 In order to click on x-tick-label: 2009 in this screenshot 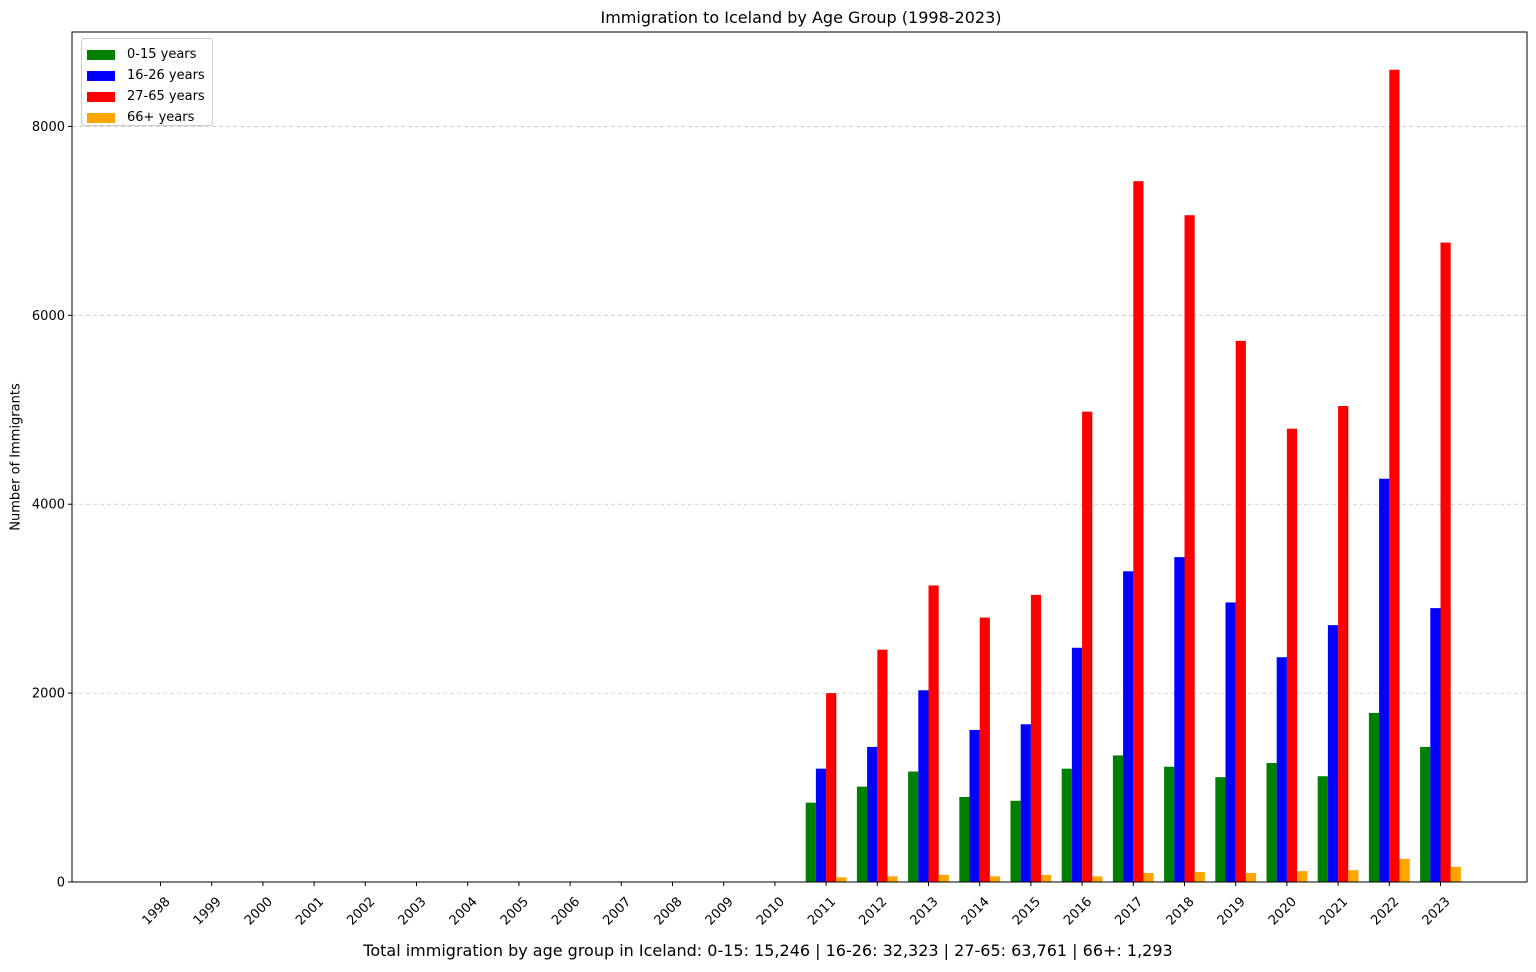, I will do `click(720, 911)`.